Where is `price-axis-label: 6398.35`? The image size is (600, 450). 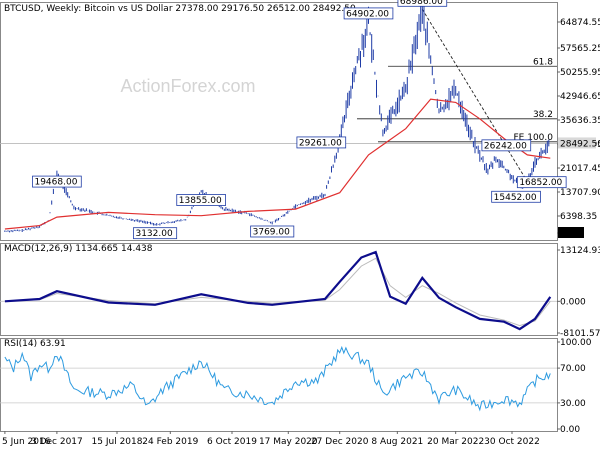 price-axis-label: 6398.35 is located at coordinates (578, 217).